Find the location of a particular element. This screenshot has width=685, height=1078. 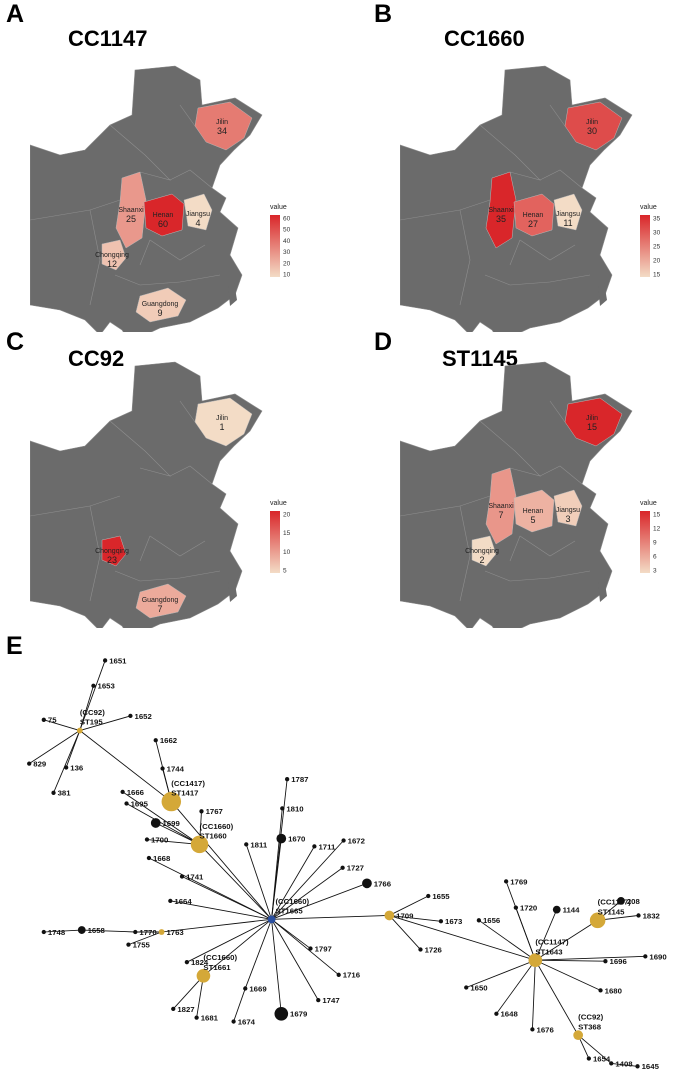

node-label: 1709 is located at coordinates (405, 915).